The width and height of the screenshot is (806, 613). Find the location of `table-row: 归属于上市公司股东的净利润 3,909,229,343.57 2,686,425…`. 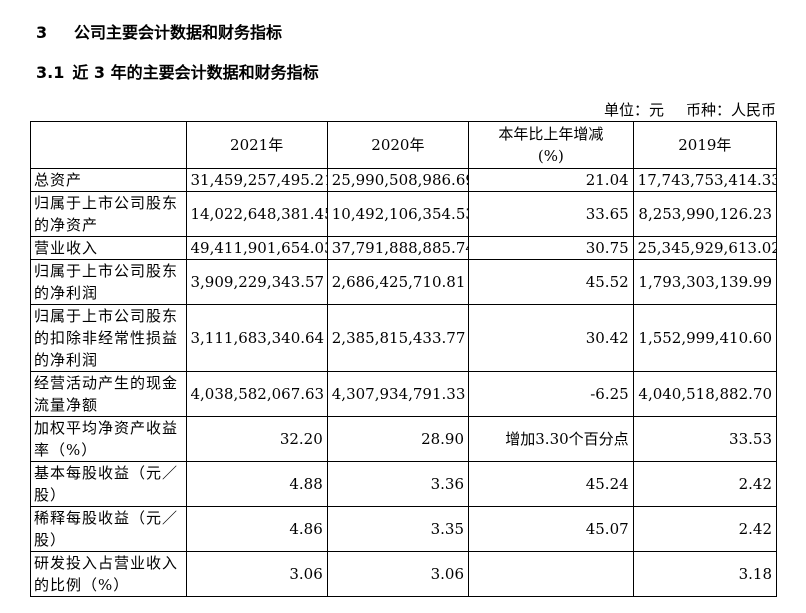

table-row: 归属于上市公司股东的净利润 3,909,229,343.57 2,686,425… is located at coordinates (404, 282).